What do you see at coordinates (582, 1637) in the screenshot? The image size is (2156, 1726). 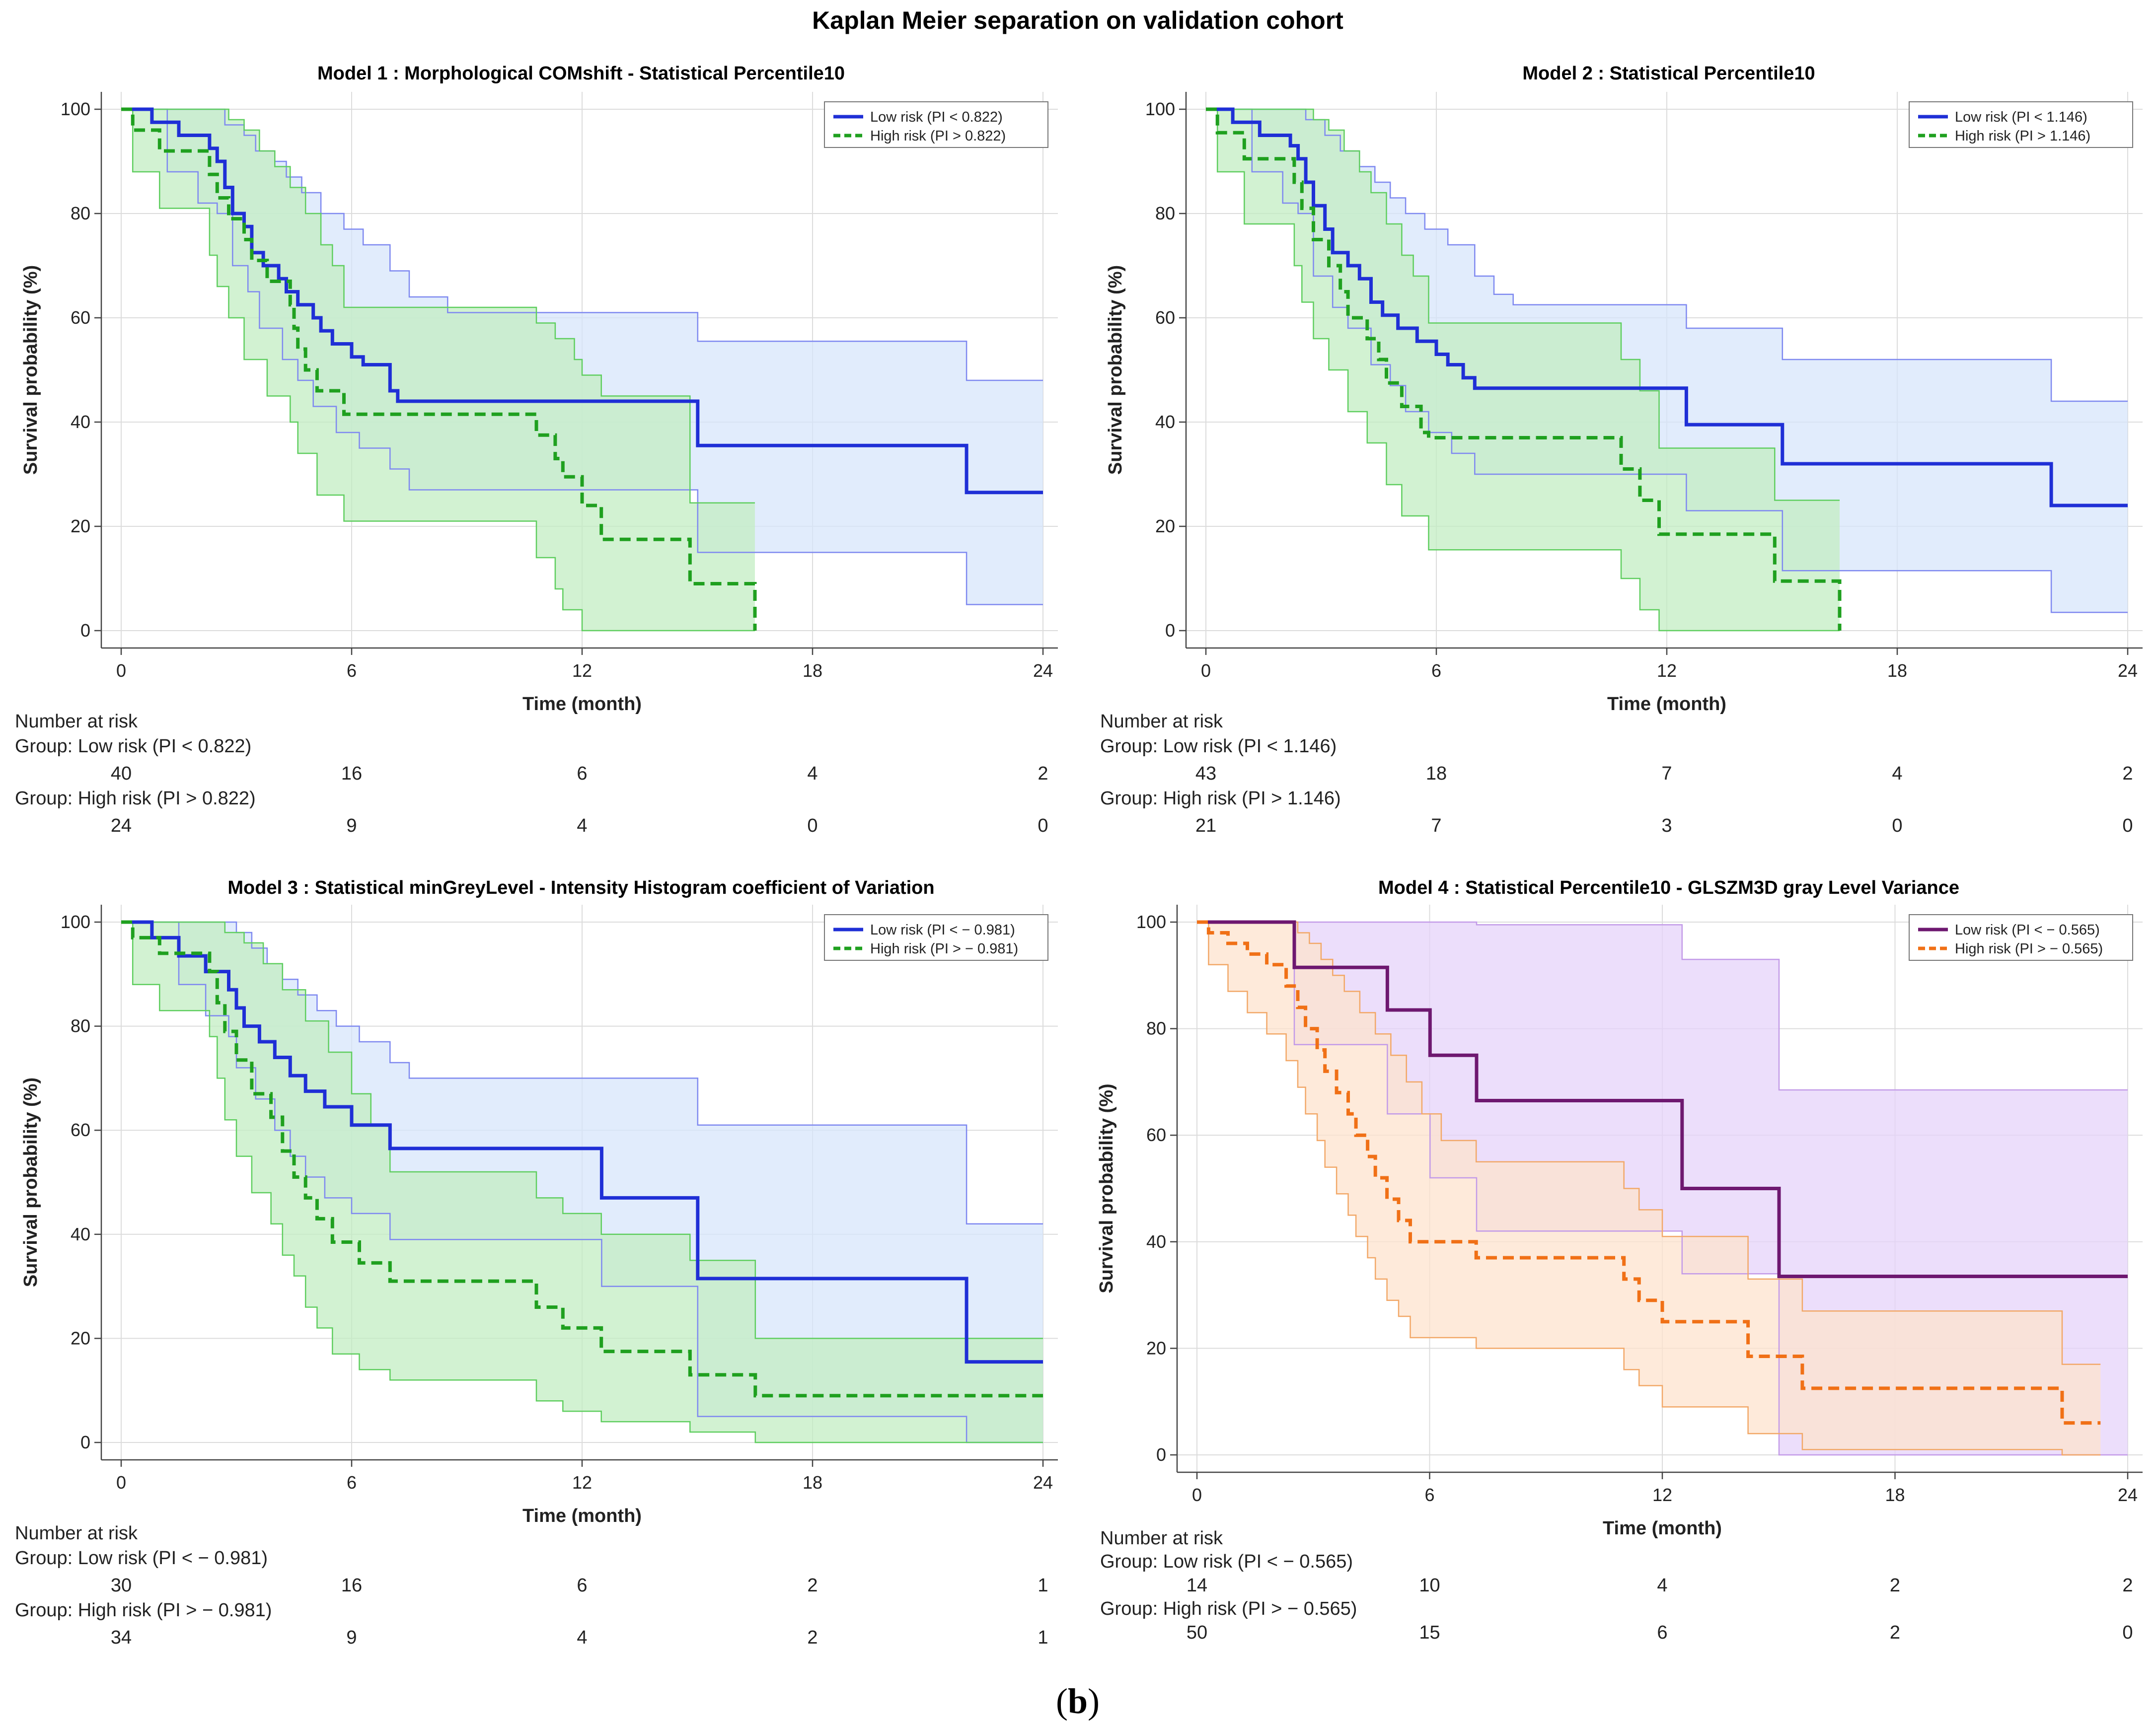 I see `high-risk-risk-count: 4` at bounding box center [582, 1637].